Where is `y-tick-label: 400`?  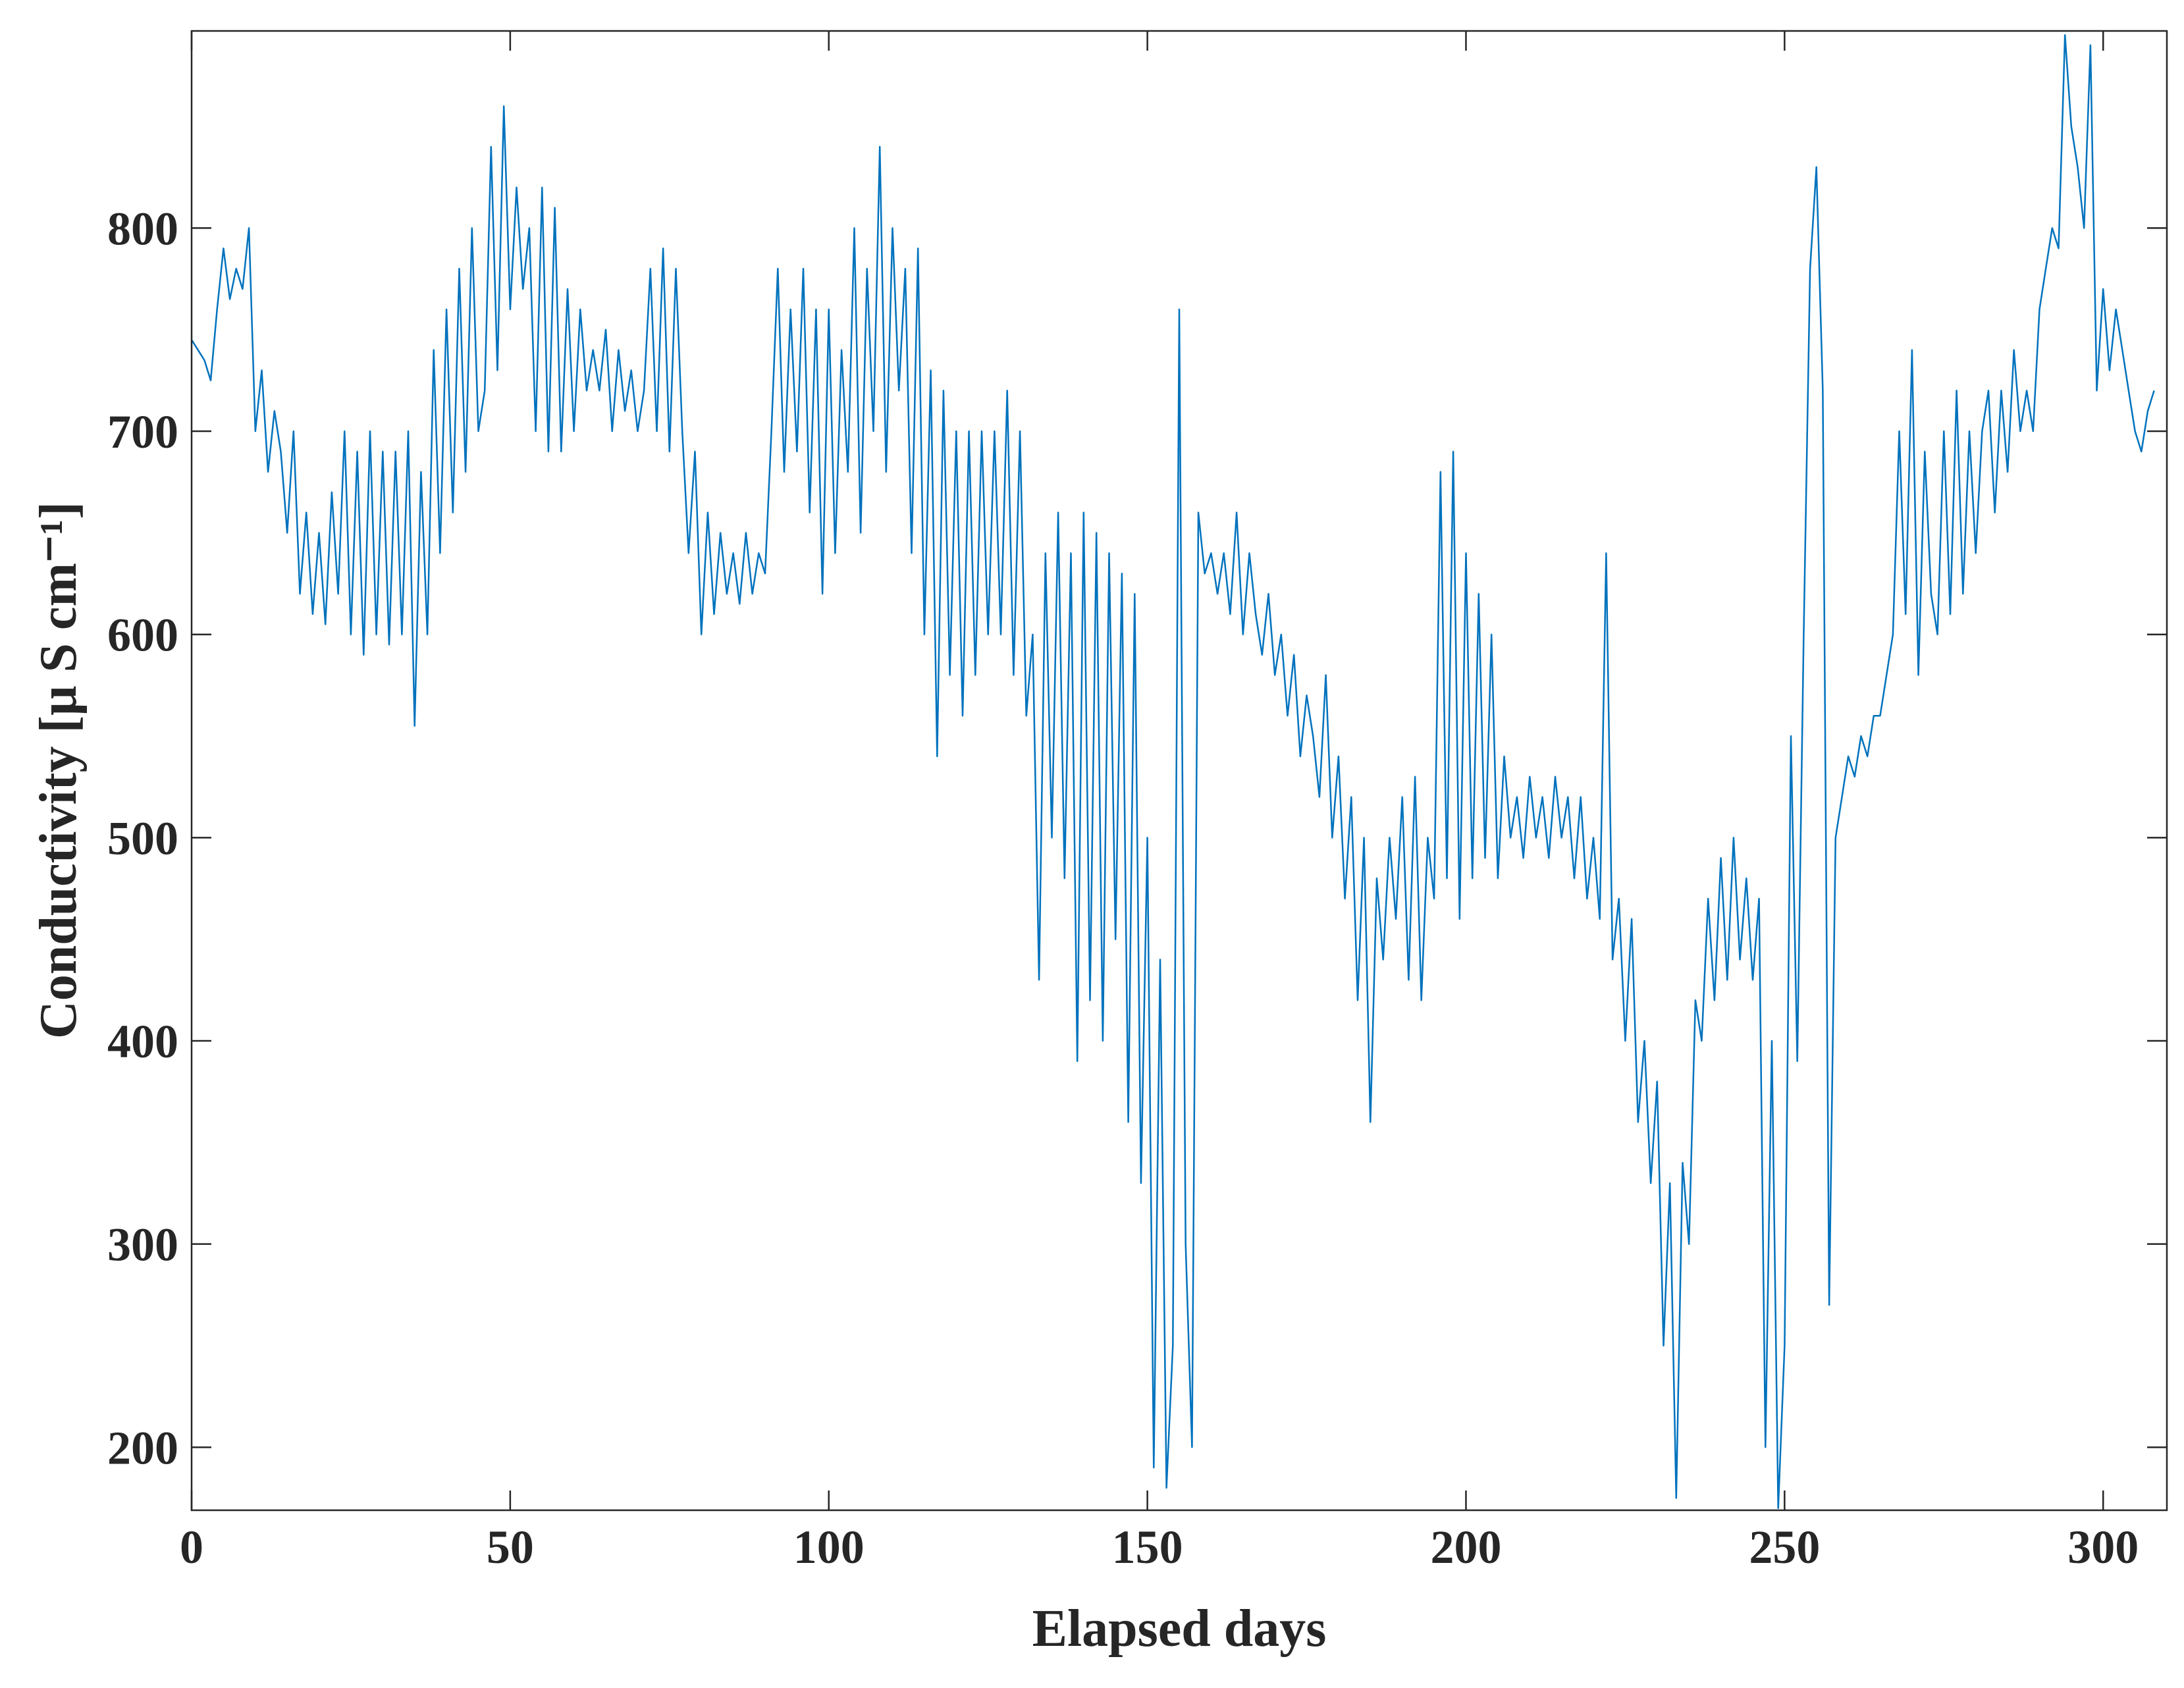
y-tick-label: 400 is located at coordinates (142, 1041).